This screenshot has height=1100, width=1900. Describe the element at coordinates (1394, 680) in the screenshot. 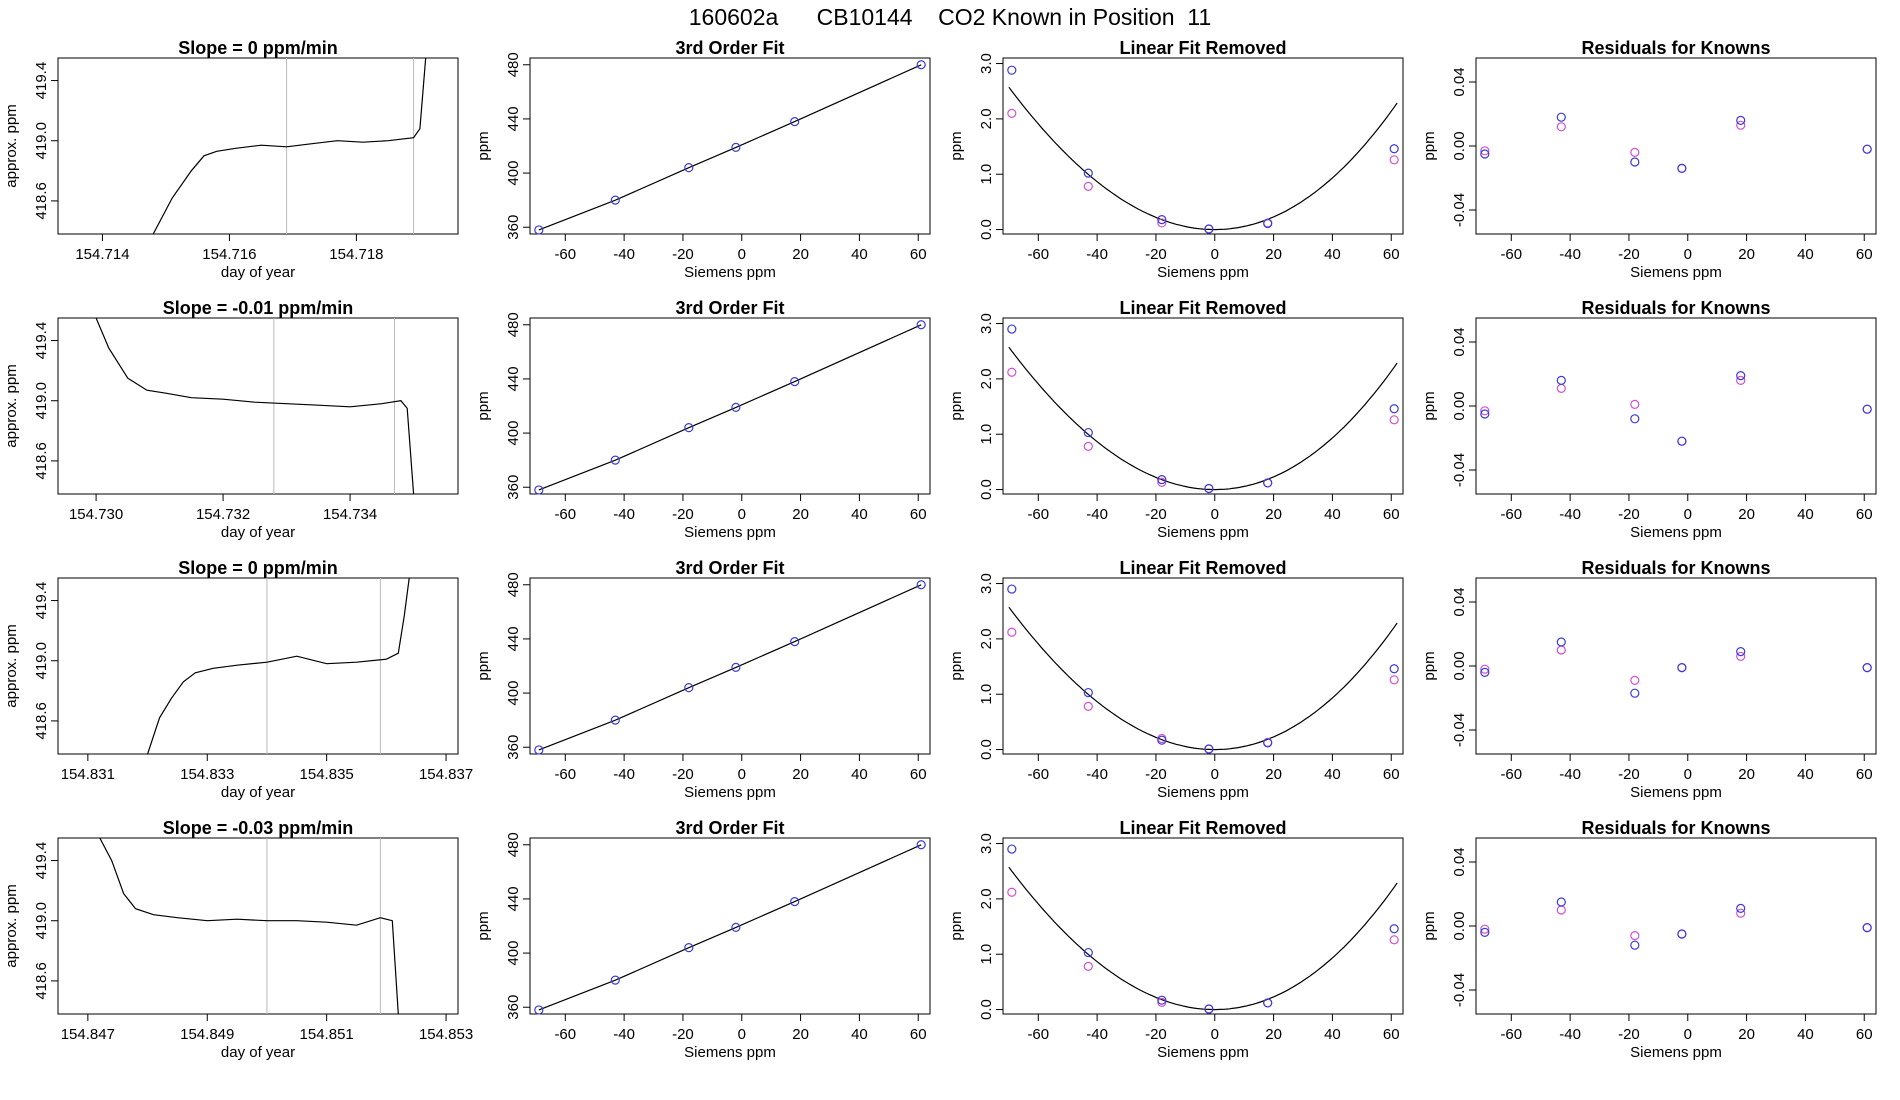

I see `magenta-point` at that location.